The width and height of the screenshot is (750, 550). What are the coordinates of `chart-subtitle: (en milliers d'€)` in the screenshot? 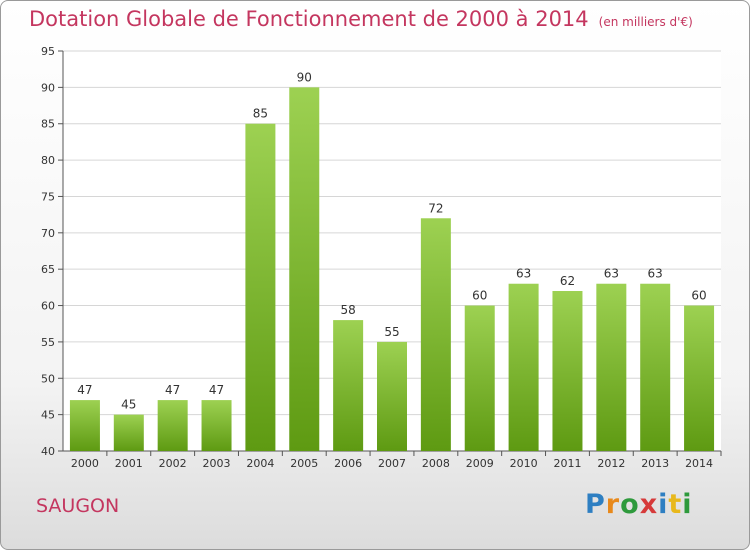 It's located at (645, 22).